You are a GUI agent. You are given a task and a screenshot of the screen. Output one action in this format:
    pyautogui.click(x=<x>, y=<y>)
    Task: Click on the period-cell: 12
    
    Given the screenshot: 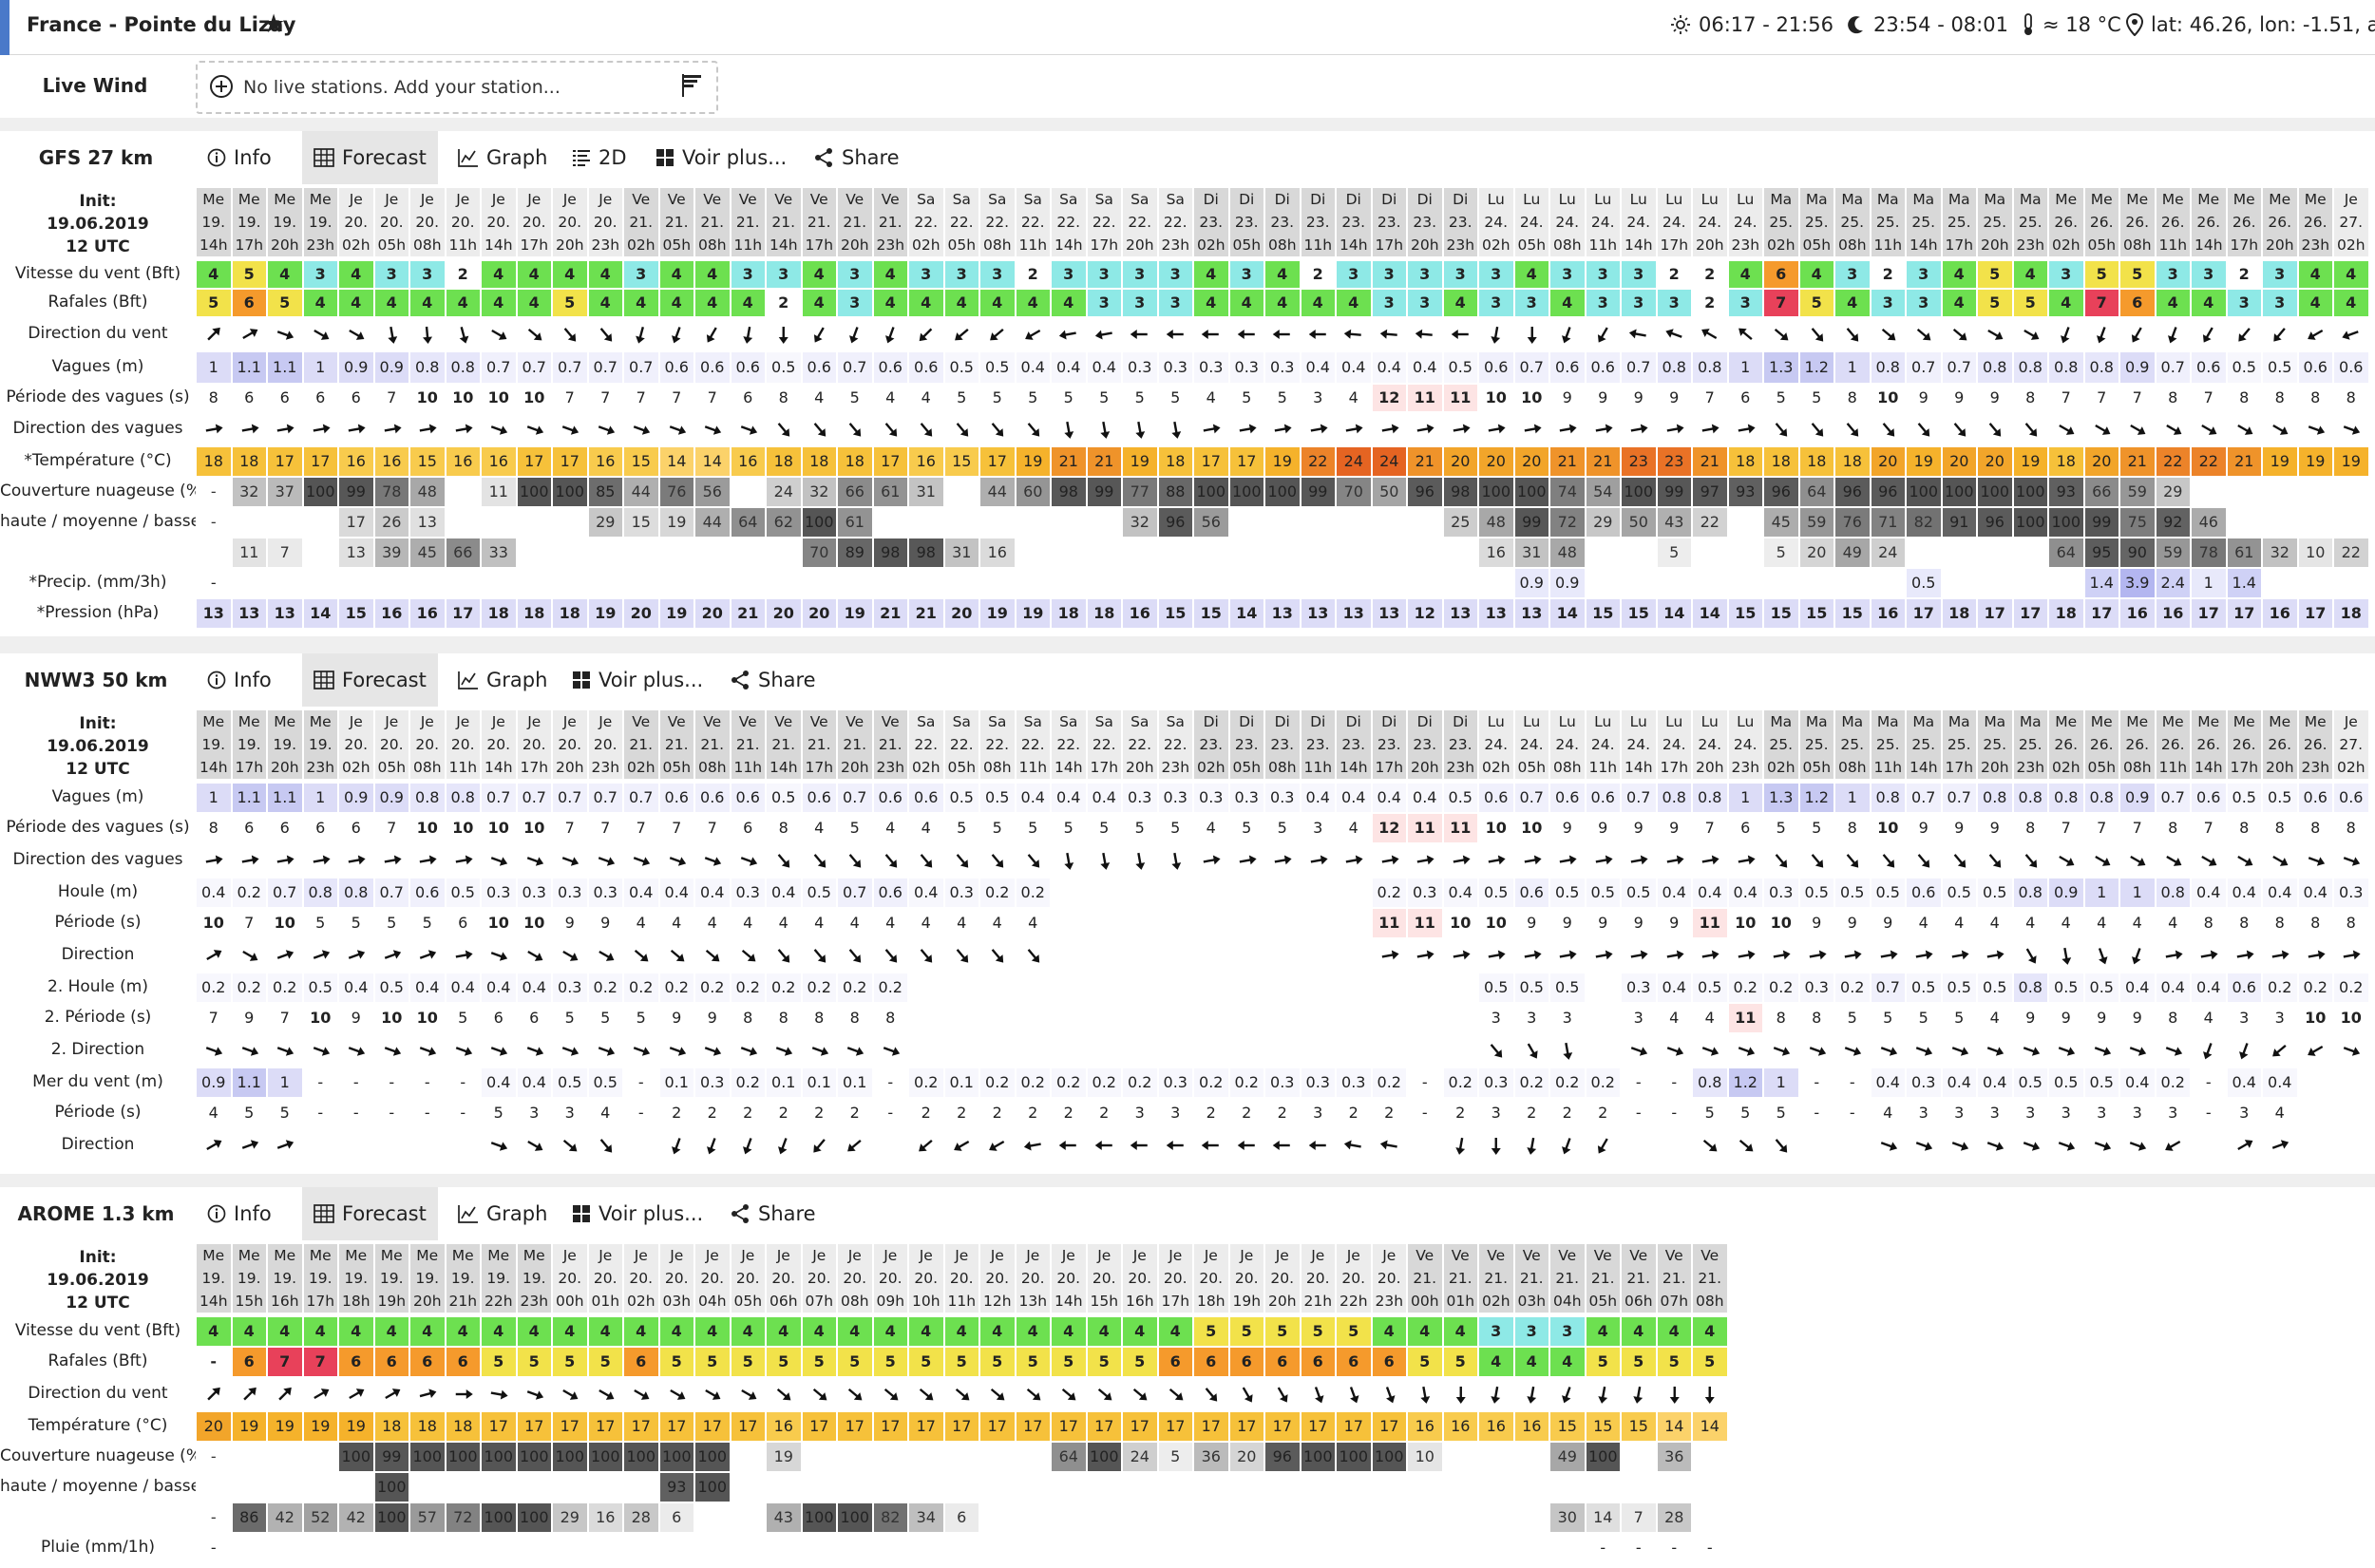 What is the action you would take?
    pyautogui.click(x=1389, y=398)
    